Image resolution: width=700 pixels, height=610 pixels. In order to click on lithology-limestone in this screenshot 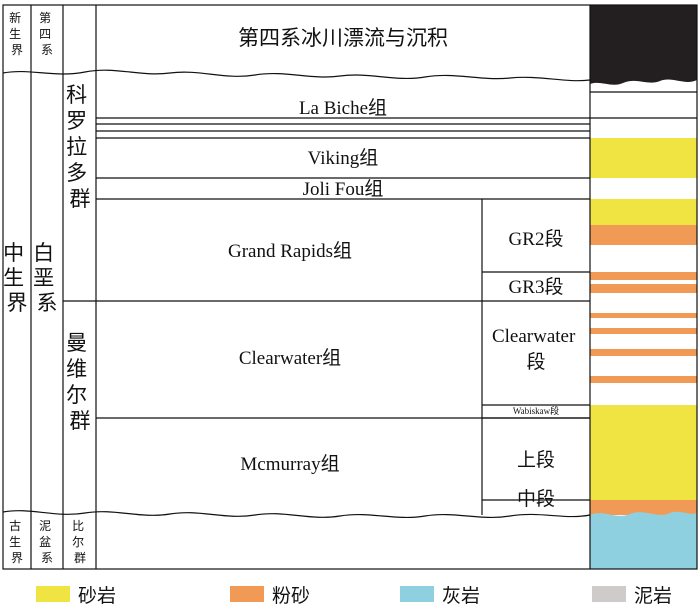, I will do `click(643, 540)`.